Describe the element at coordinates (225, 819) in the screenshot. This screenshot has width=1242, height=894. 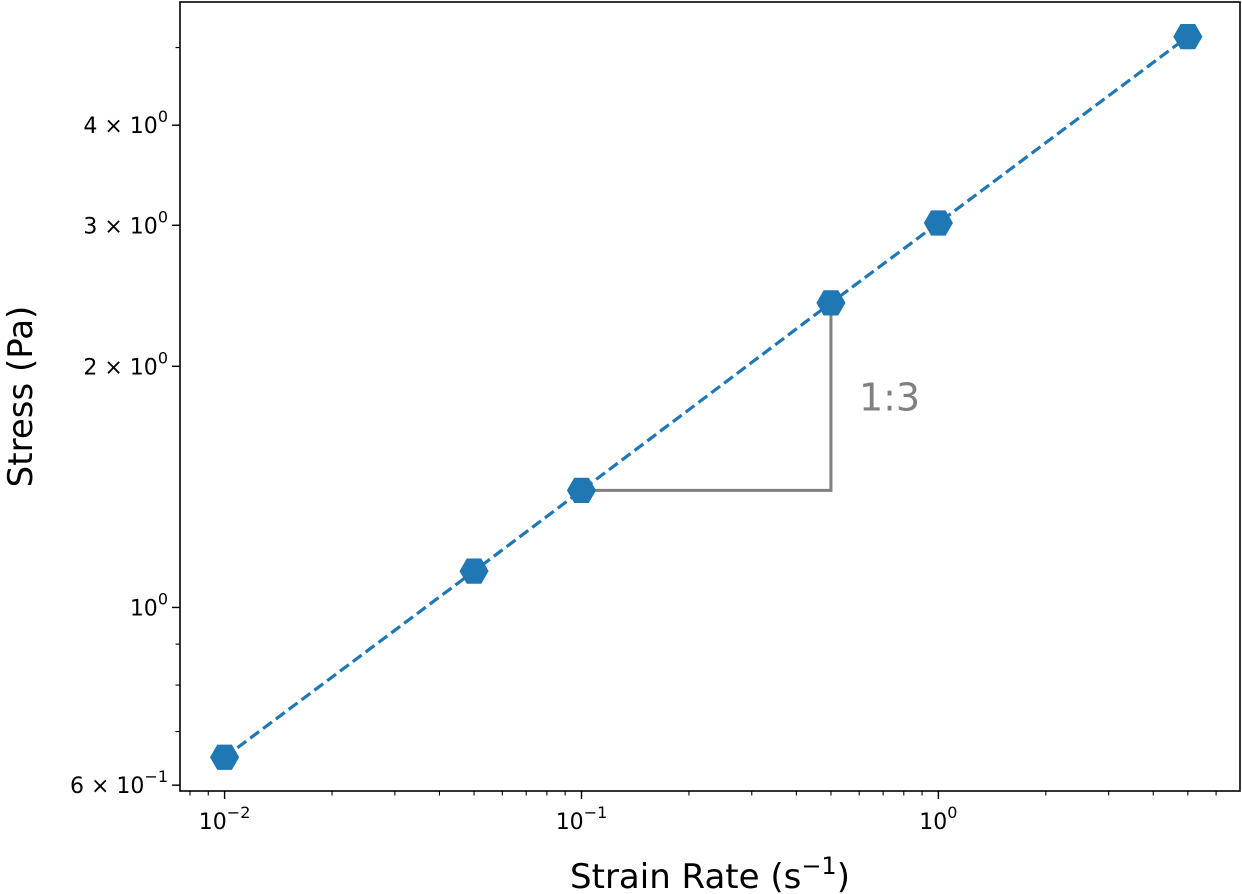
I see `x-tick-label: 10⁻²` at that location.